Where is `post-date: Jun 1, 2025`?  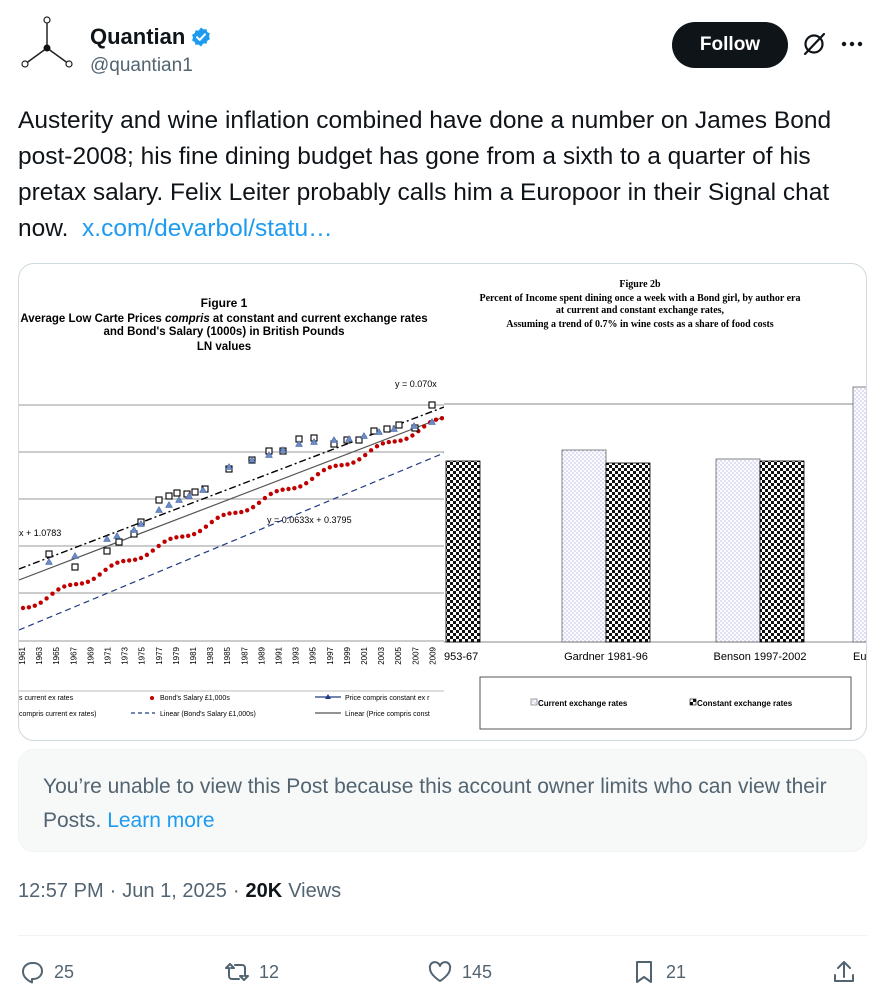 post-date: Jun 1, 2025 is located at coordinates (174, 891).